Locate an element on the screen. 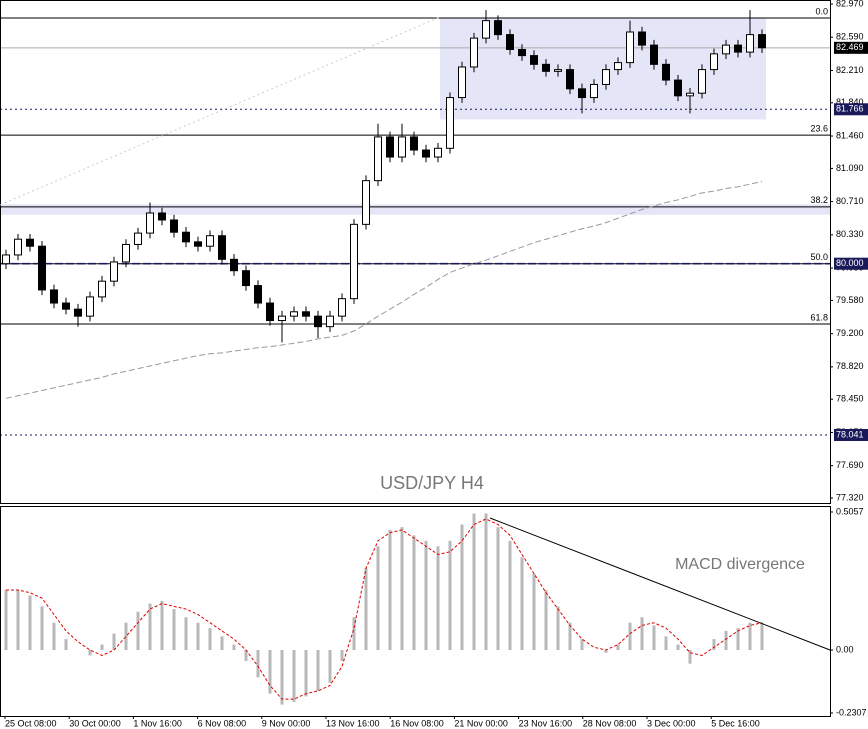  fib-label: 61.8 is located at coordinates (819, 317).